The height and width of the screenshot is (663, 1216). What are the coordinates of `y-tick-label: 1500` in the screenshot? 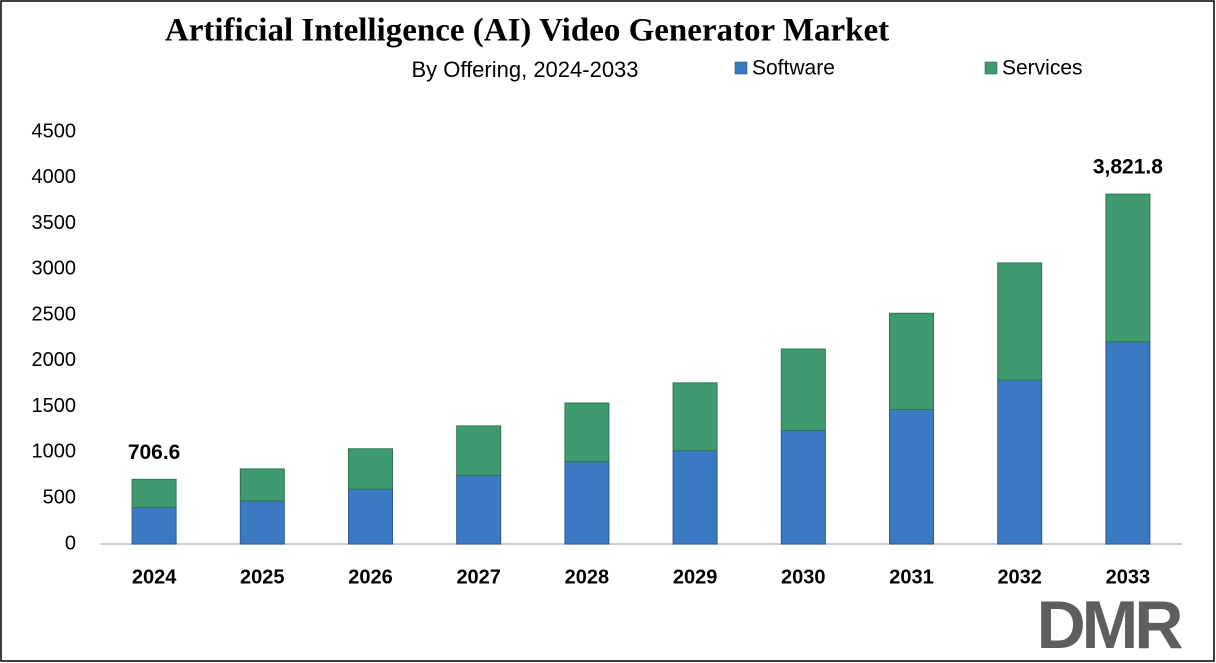 It's located at (54, 406).